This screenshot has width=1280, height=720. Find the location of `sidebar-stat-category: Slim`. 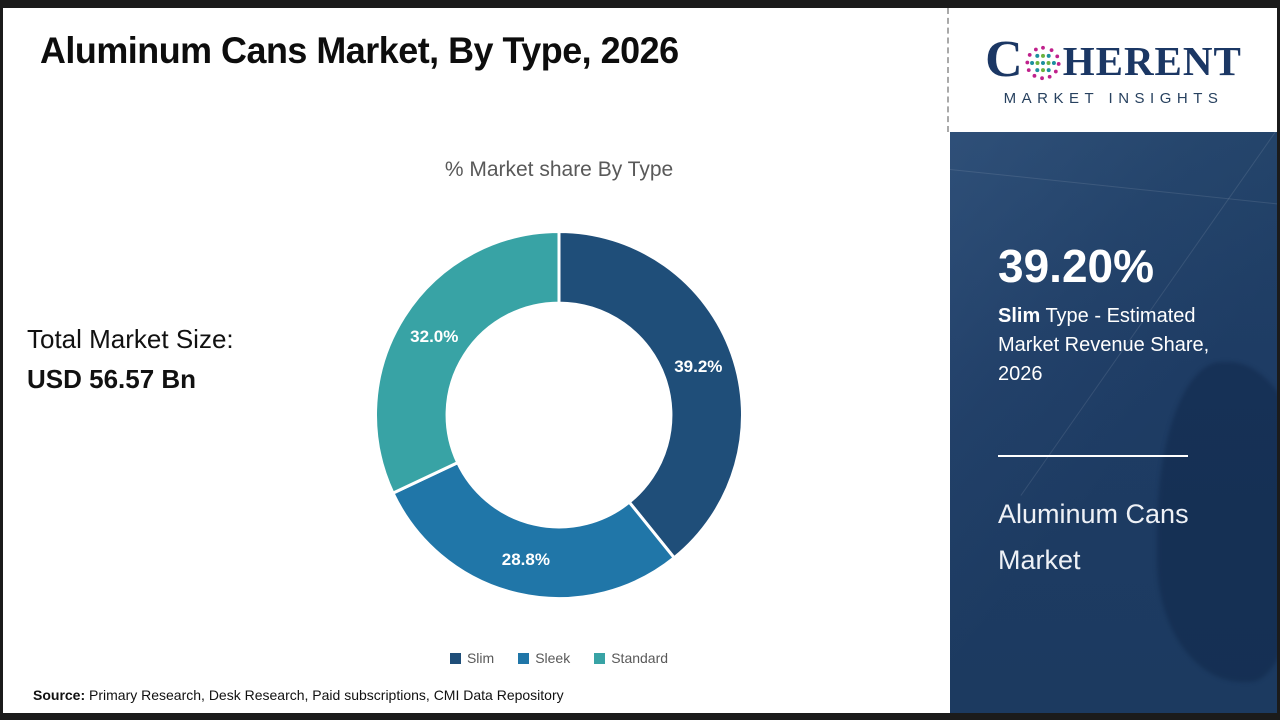

sidebar-stat-category: Slim is located at coordinates (1019, 315).